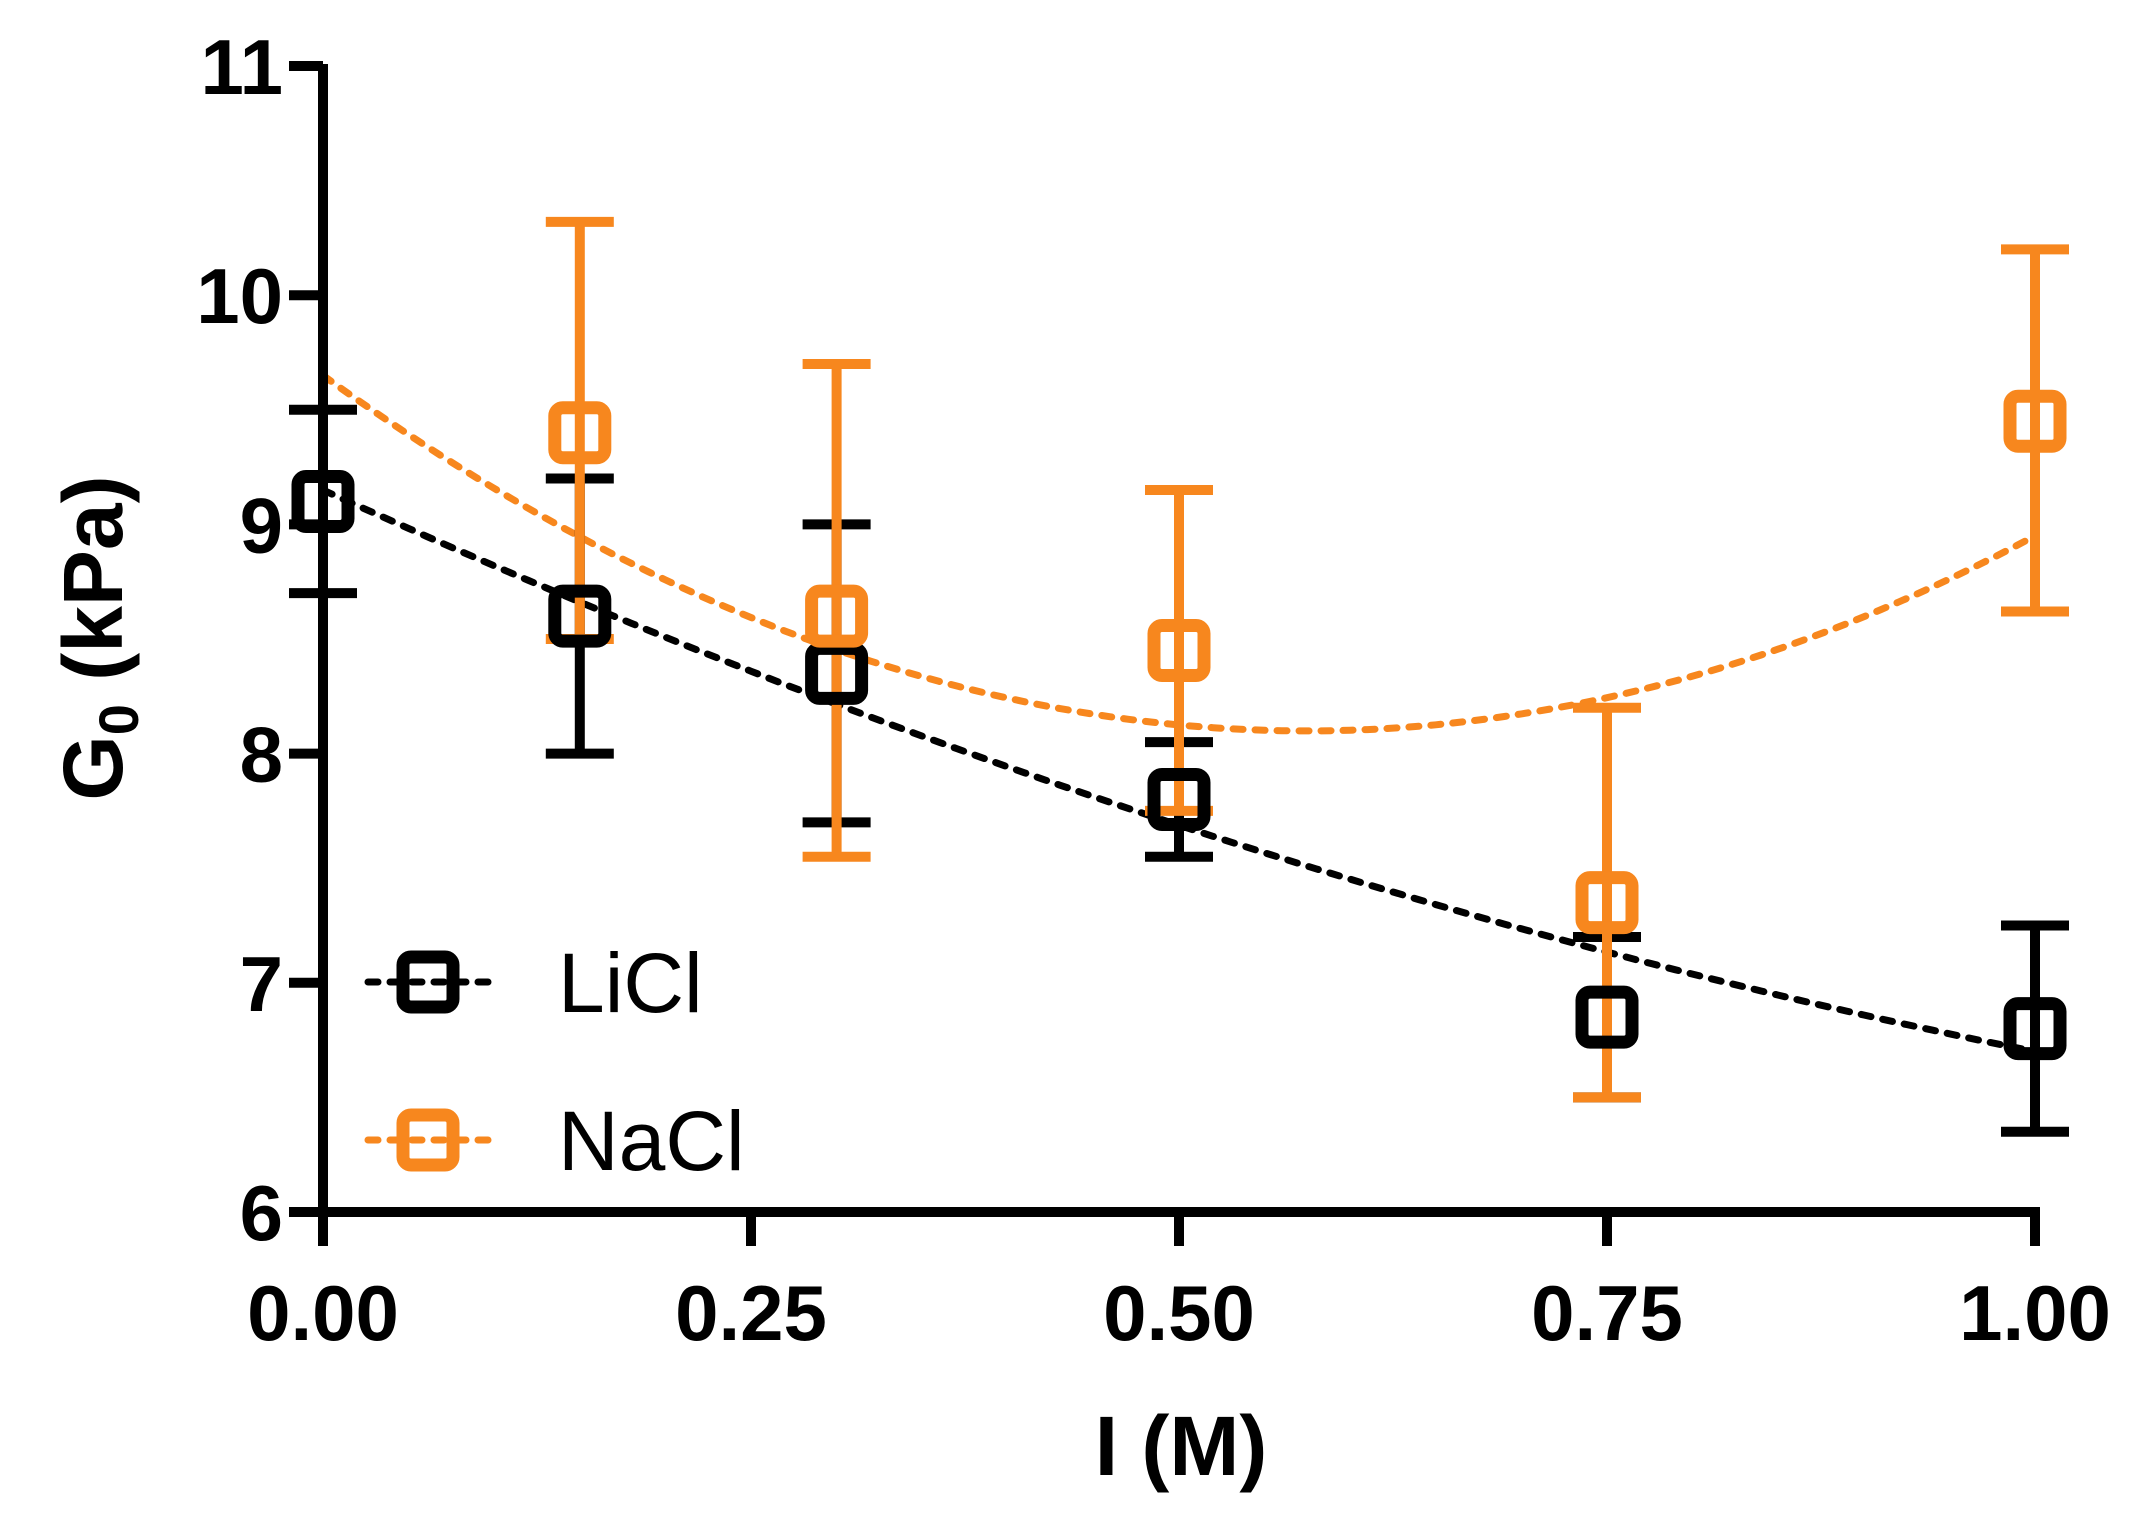 This screenshot has width=2138, height=1518. Describe the element at coordinates (2035, 1313) in the screenshot. I see `x-tick-label-1.00: 1.00` at that location.